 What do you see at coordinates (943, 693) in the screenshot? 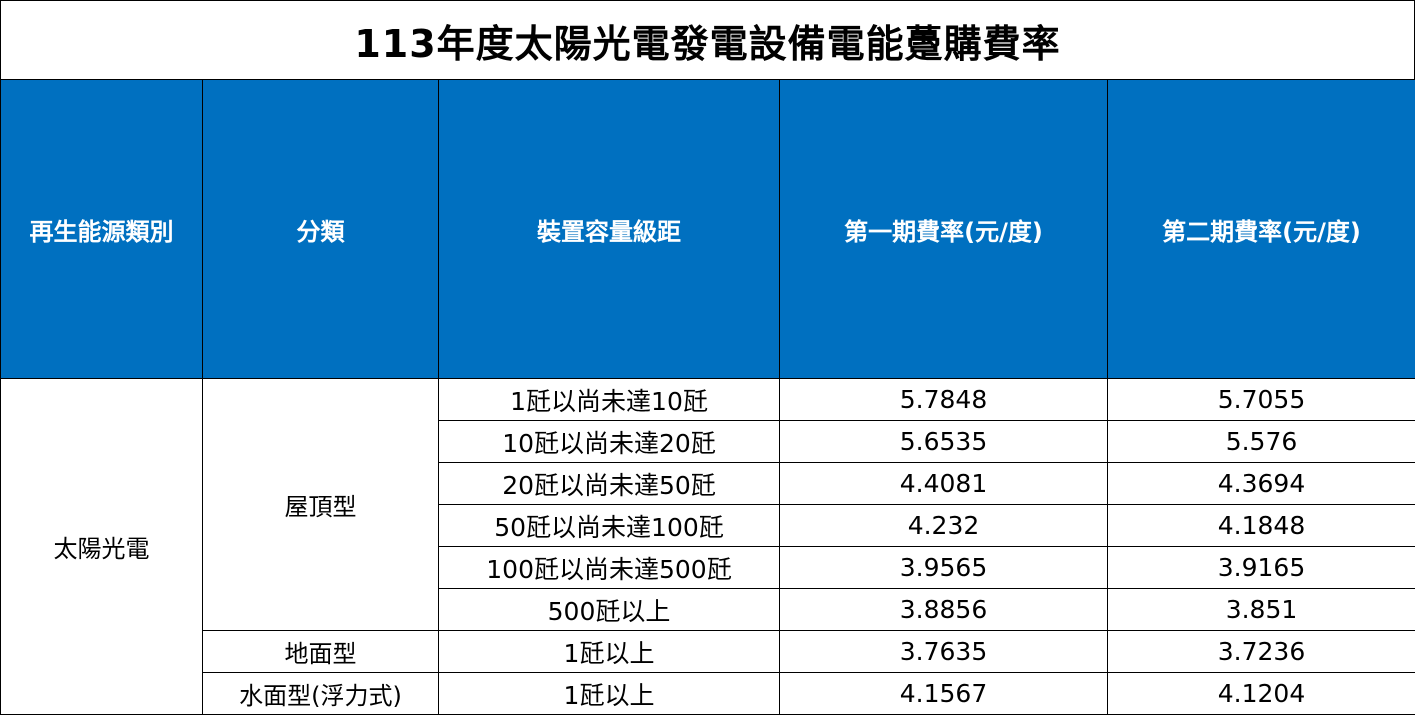
I see `rate1-cell: 4.1567` at bounding box center [943, 693].